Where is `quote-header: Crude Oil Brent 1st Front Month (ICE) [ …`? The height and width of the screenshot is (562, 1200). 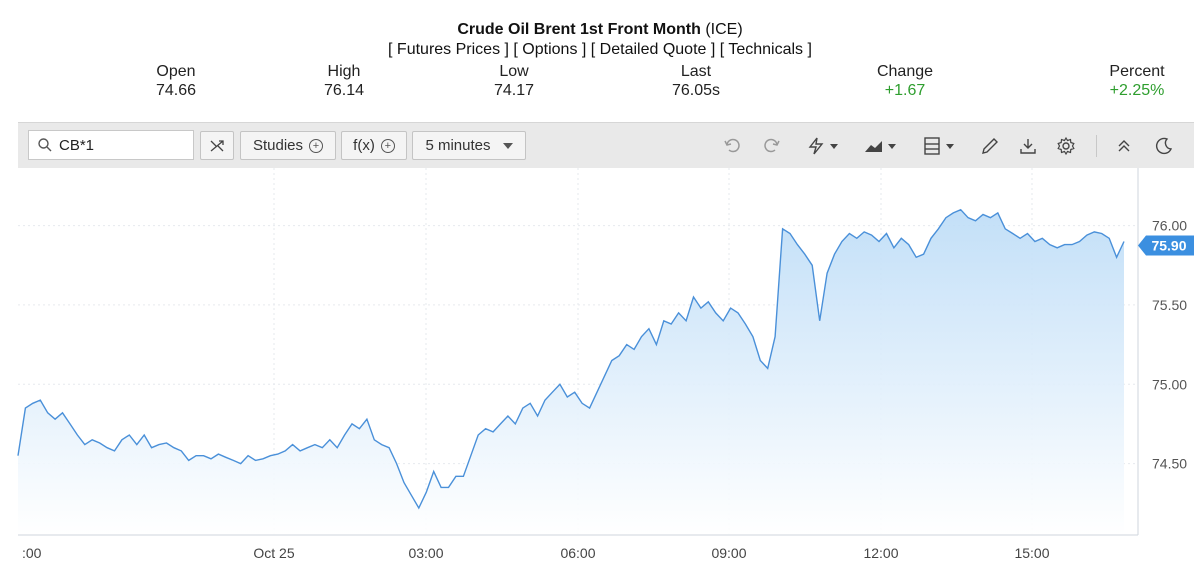 quote-header: Crude Oil Brent 1st Front Month (ICE) [ … is located at coordinates (600, 40).